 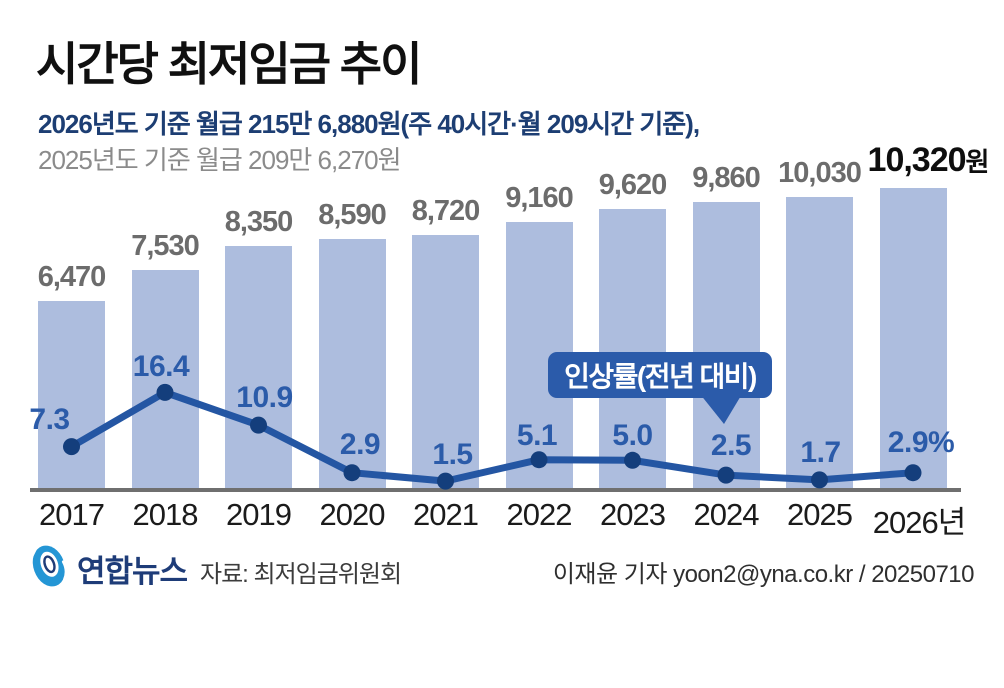 What do you see at coordinates (445, 362) in the screenshot?
I see `bar-2021` at bounding box center [445, 362].